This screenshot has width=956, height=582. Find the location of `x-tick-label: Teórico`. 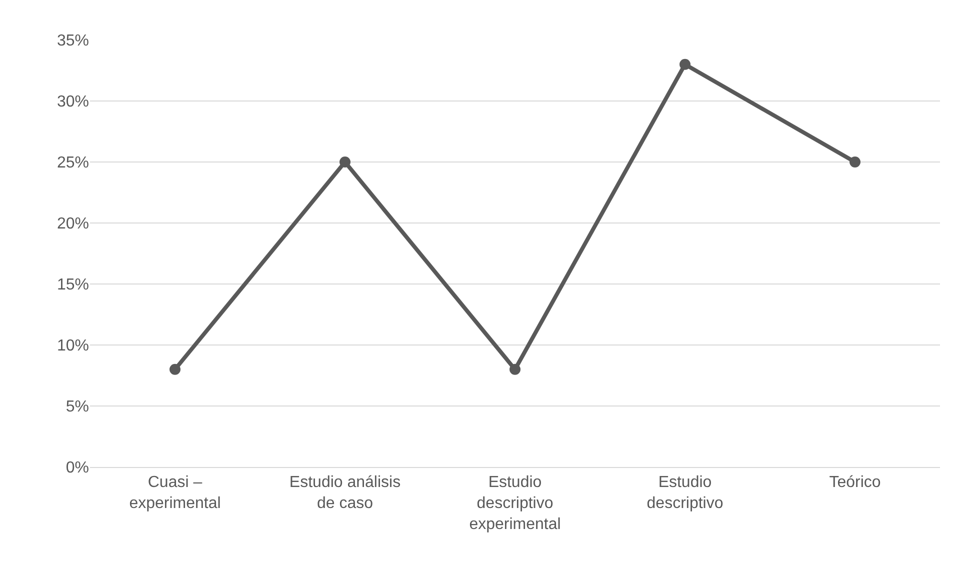

x-tick-label: Teórico is located at coordinates (855, 483).